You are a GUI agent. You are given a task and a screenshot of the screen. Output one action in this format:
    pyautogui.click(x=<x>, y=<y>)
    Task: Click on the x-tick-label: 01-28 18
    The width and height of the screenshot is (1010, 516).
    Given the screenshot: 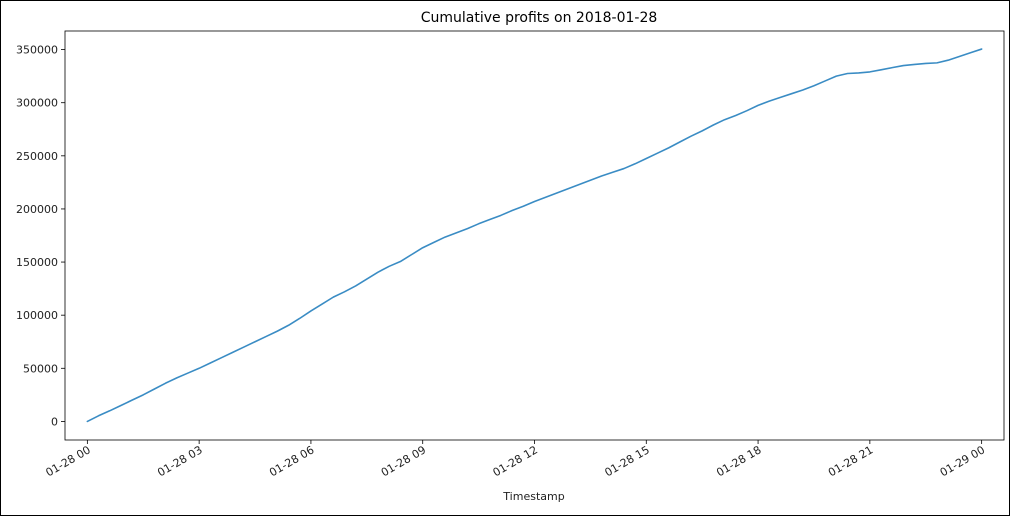 What is the action you would take?
    pyautogui.click(x=738, y=461)
    